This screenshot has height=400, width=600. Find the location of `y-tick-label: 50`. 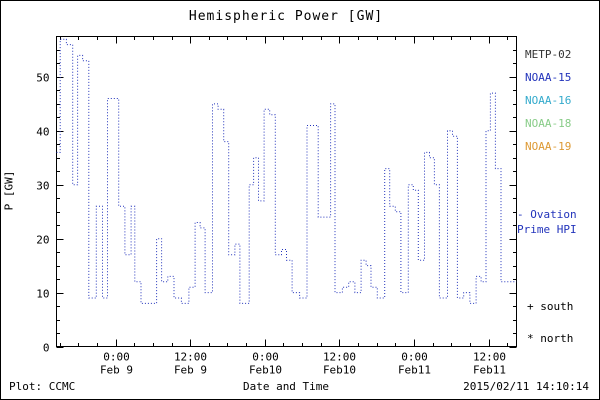

y-tick-label: 50 is located at coordinates (42, 78).